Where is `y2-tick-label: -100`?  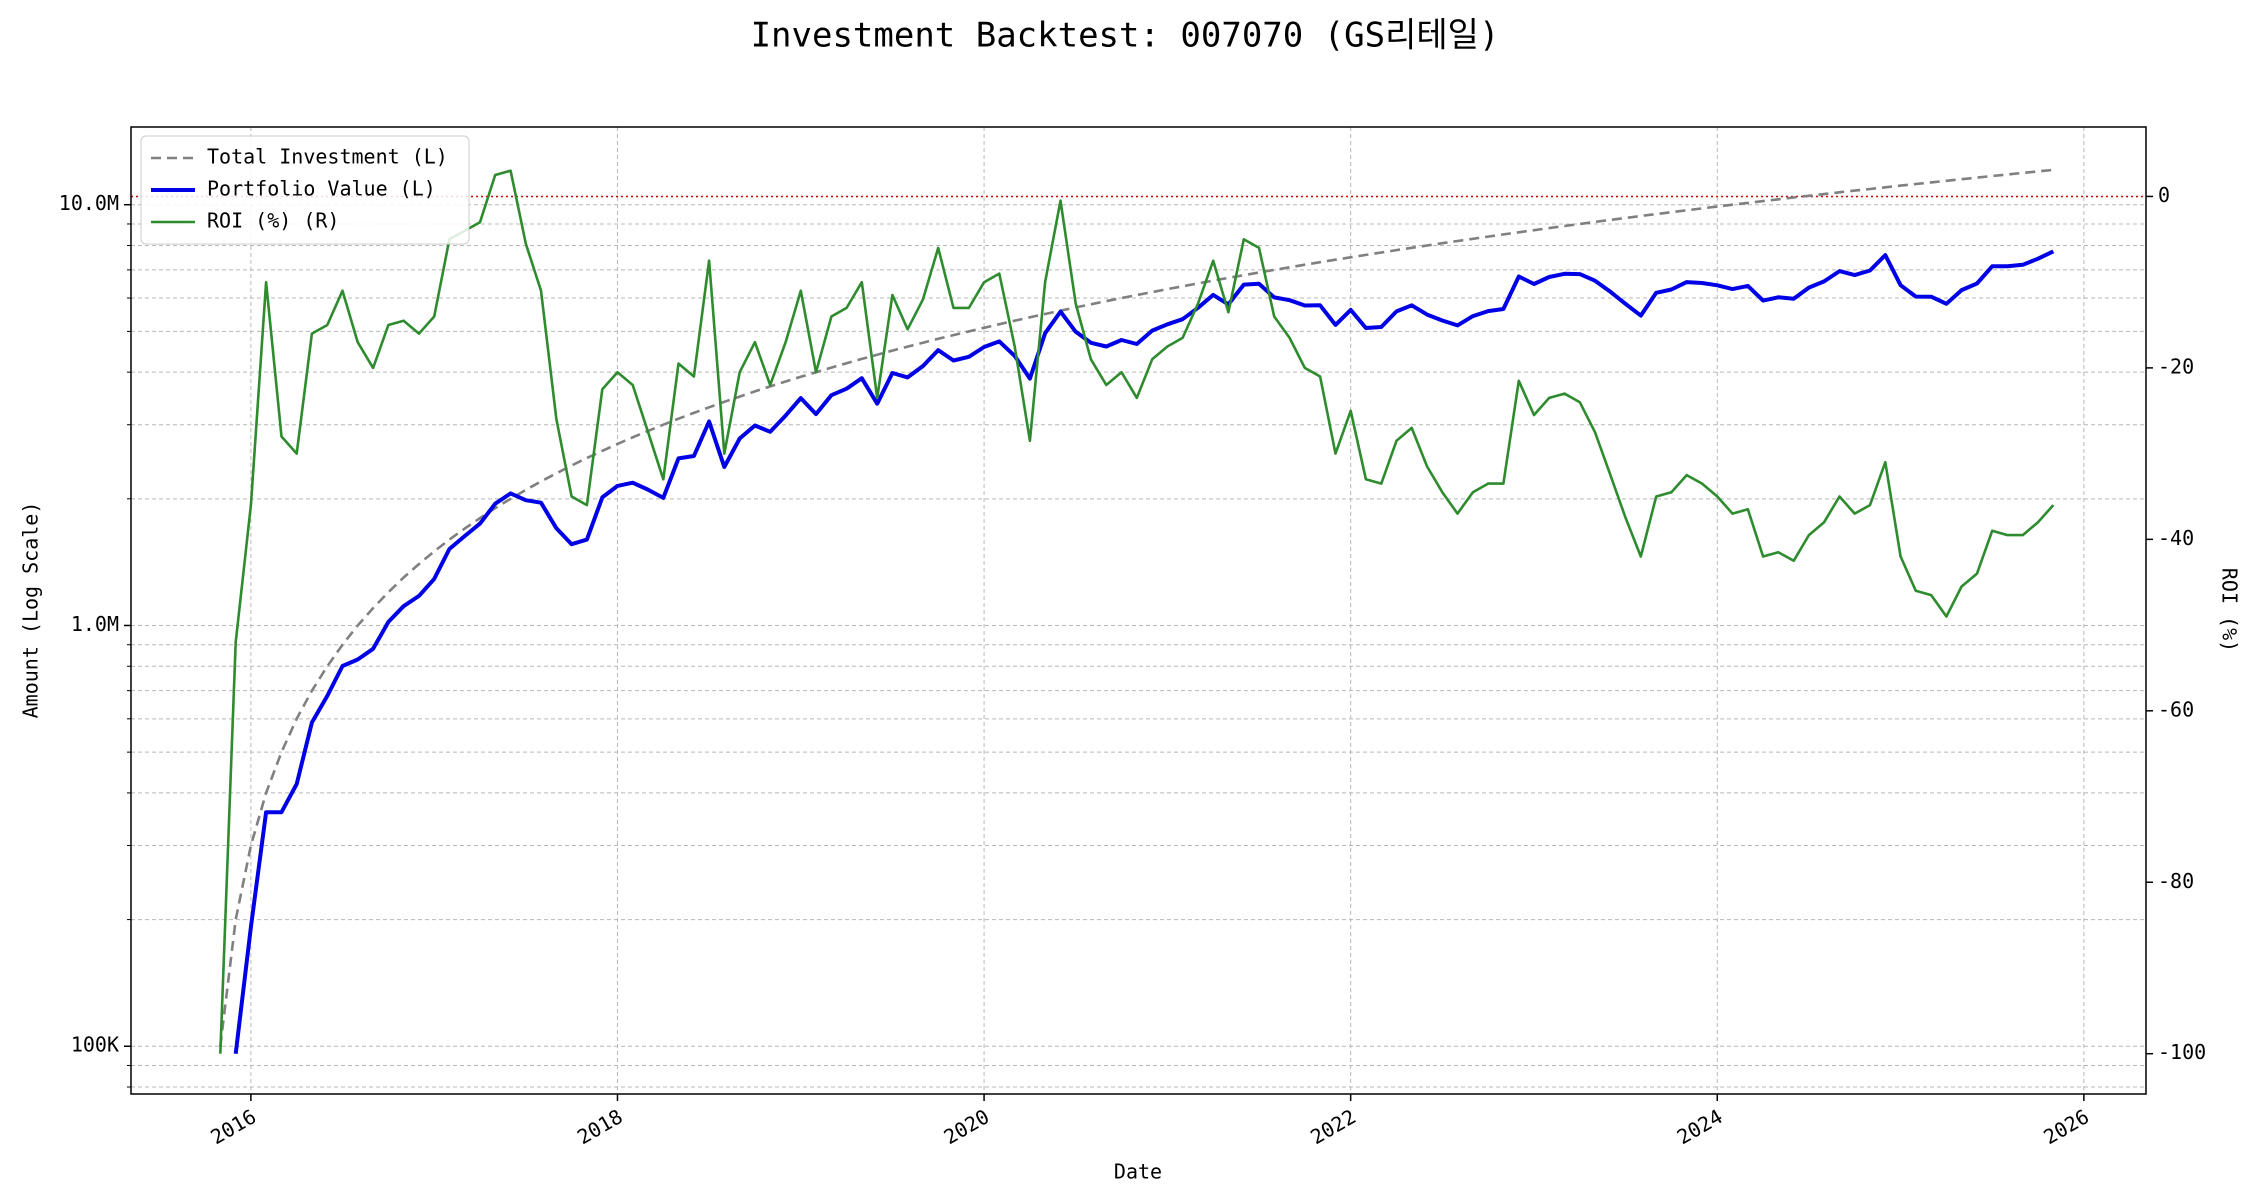 y2-tick-label: -100 is located at coordinates (2182, 1052).